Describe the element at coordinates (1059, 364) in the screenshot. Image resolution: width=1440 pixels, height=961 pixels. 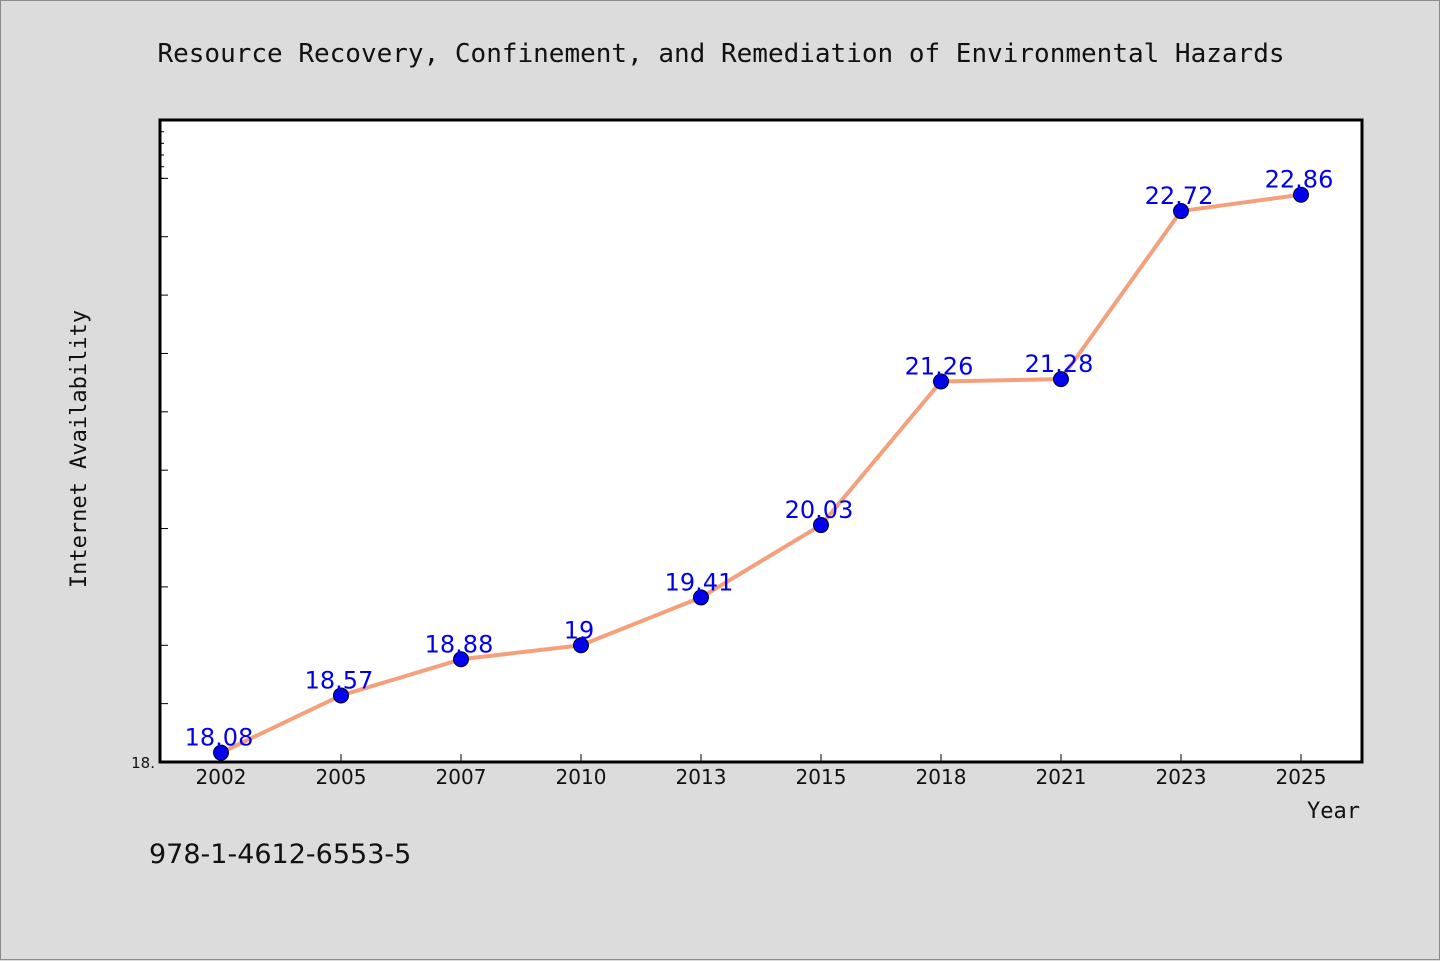
I see `data-label: 21.28` at that location.